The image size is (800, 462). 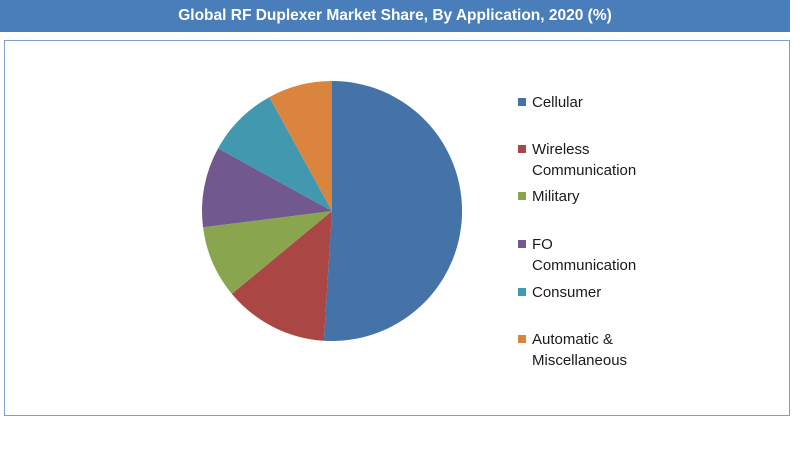 What do you see at coordinates (522, 244) in the screenshot?
I see `legend-swatch-fo-communication` at bounding box center [522, 244].